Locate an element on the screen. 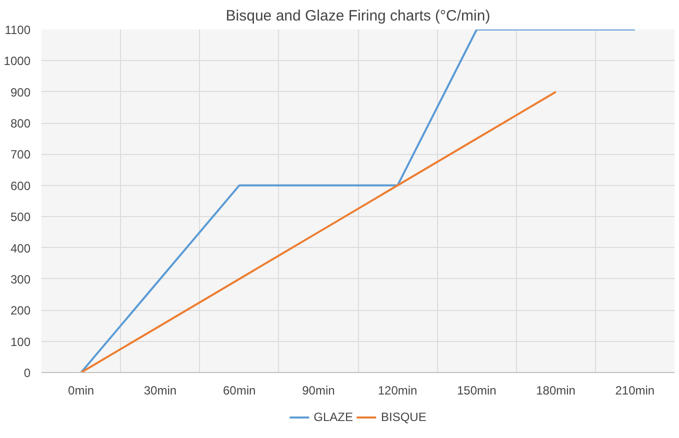  y-tick-label: 1100 is located at coordinates (17, 30).